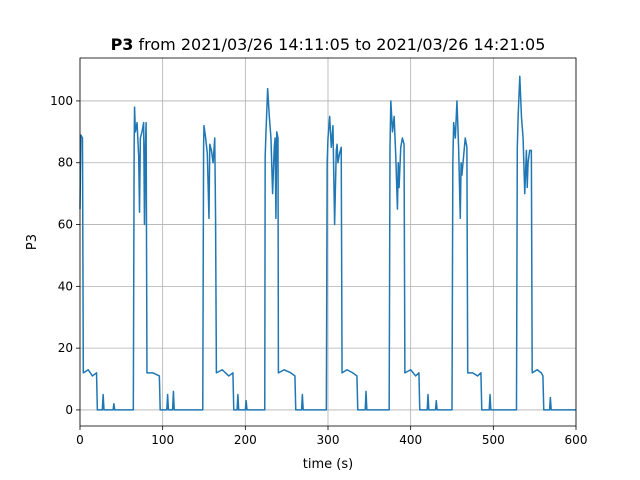  I want to click on y-tick-label: 80, so click(65, 163).